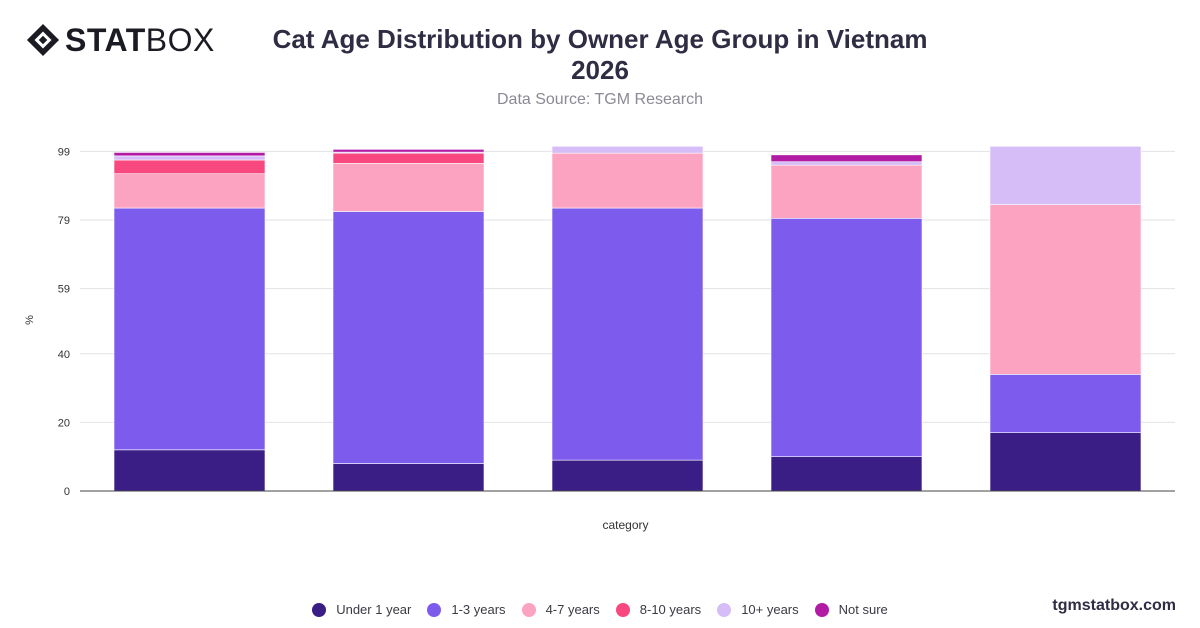 This screenshot has height=628, width=1200. What do you see at coordinates (625, 525) in the screenshot?
I see `x-axis-label: category` at bounding box center [625, 525].